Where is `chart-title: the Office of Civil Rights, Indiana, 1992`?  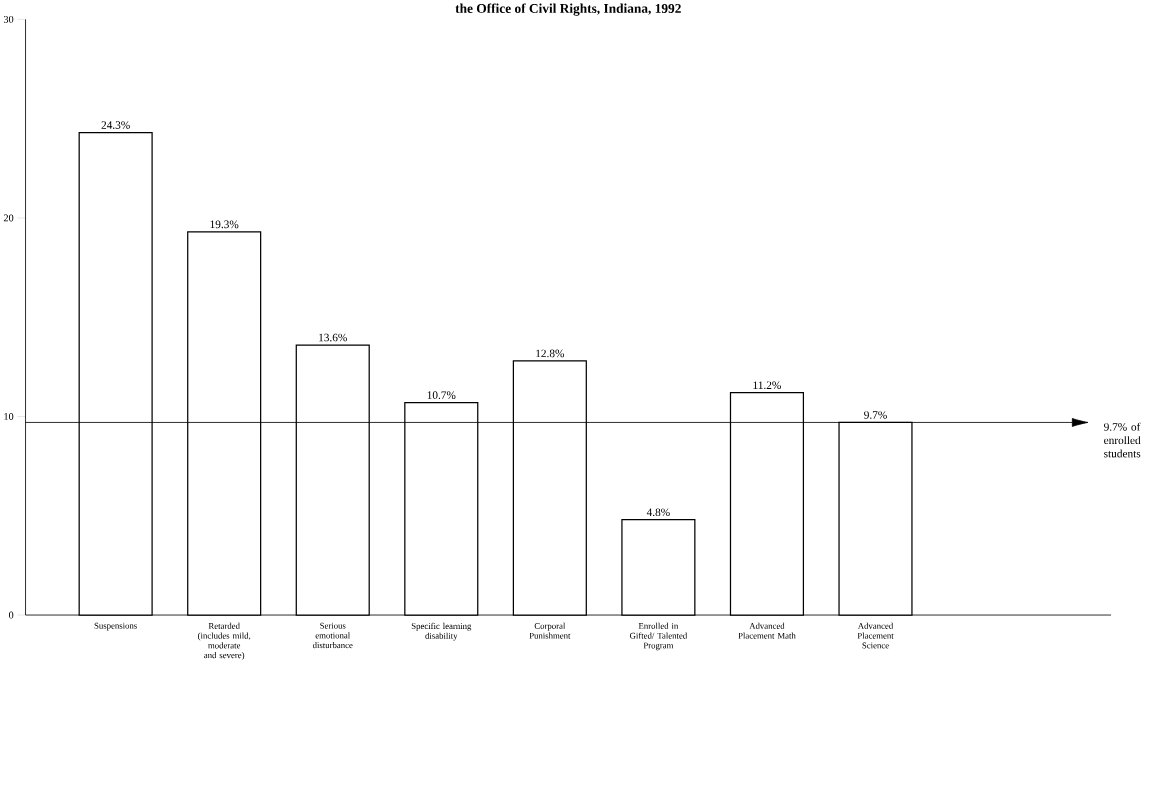 chart-title: the Office of Civil Rights, Indiana, 1992 is located at coordinates (568, 9).